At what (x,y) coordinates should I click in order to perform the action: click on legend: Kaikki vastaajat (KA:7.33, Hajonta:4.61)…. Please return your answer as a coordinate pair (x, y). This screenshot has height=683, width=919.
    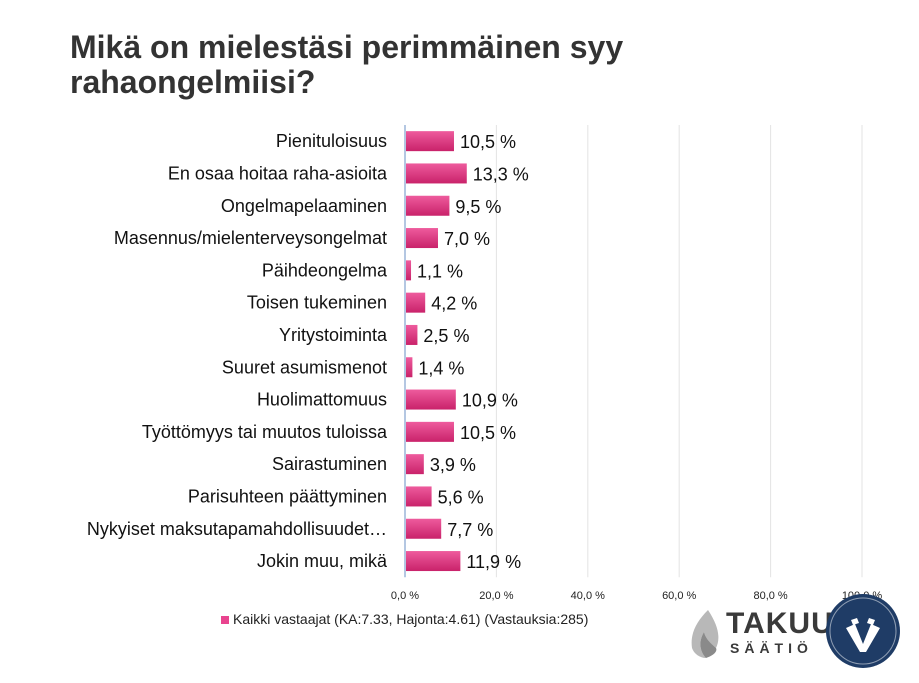
    Looking at the image, I should click on (404, 619).